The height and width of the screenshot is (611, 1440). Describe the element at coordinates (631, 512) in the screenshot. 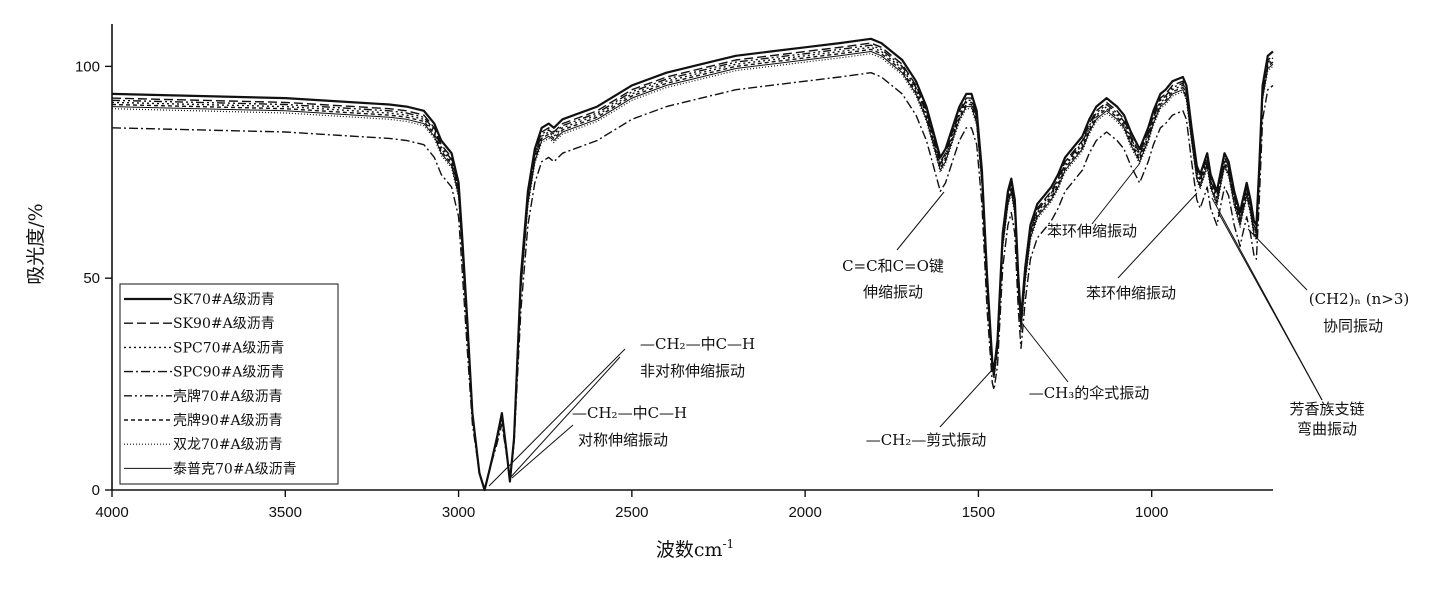

I see `x-tick-label: 2500` at that location.